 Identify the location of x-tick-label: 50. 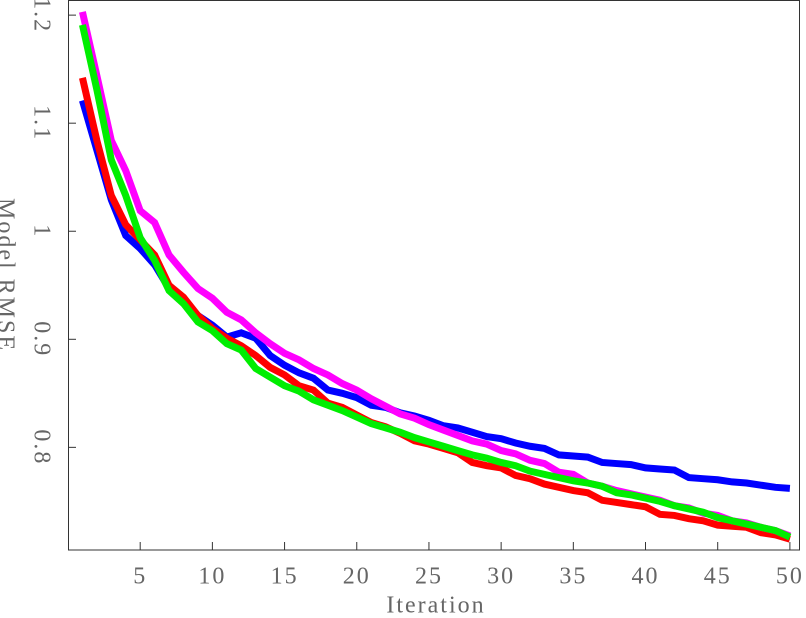
(790, 577).